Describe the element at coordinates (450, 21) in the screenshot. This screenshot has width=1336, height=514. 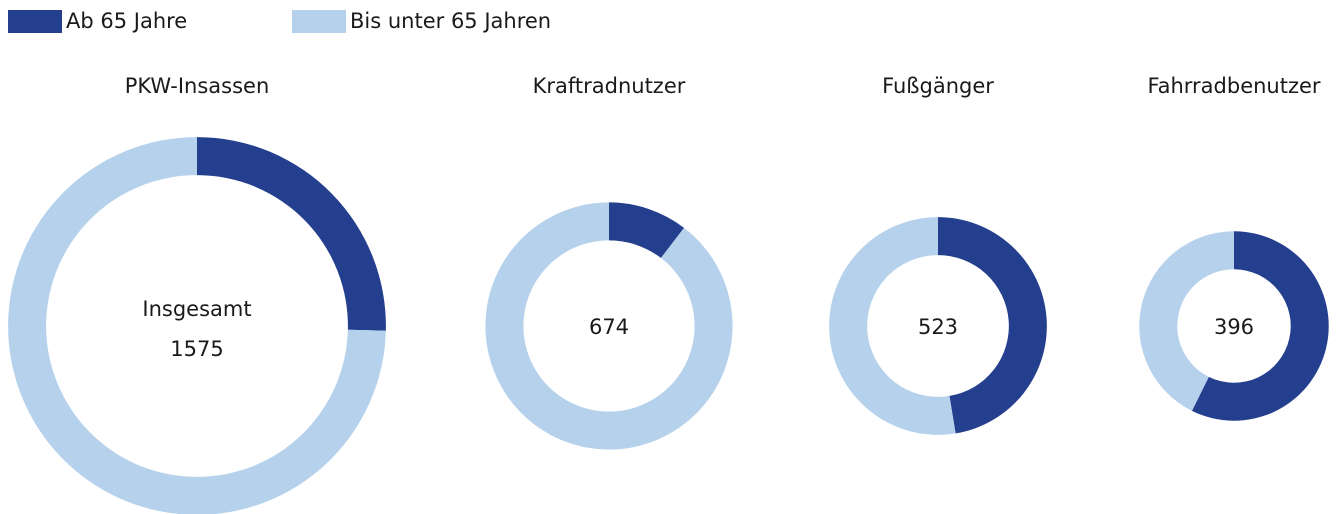
I see `legend-label: Bis unter 65 Jahren` at that location.